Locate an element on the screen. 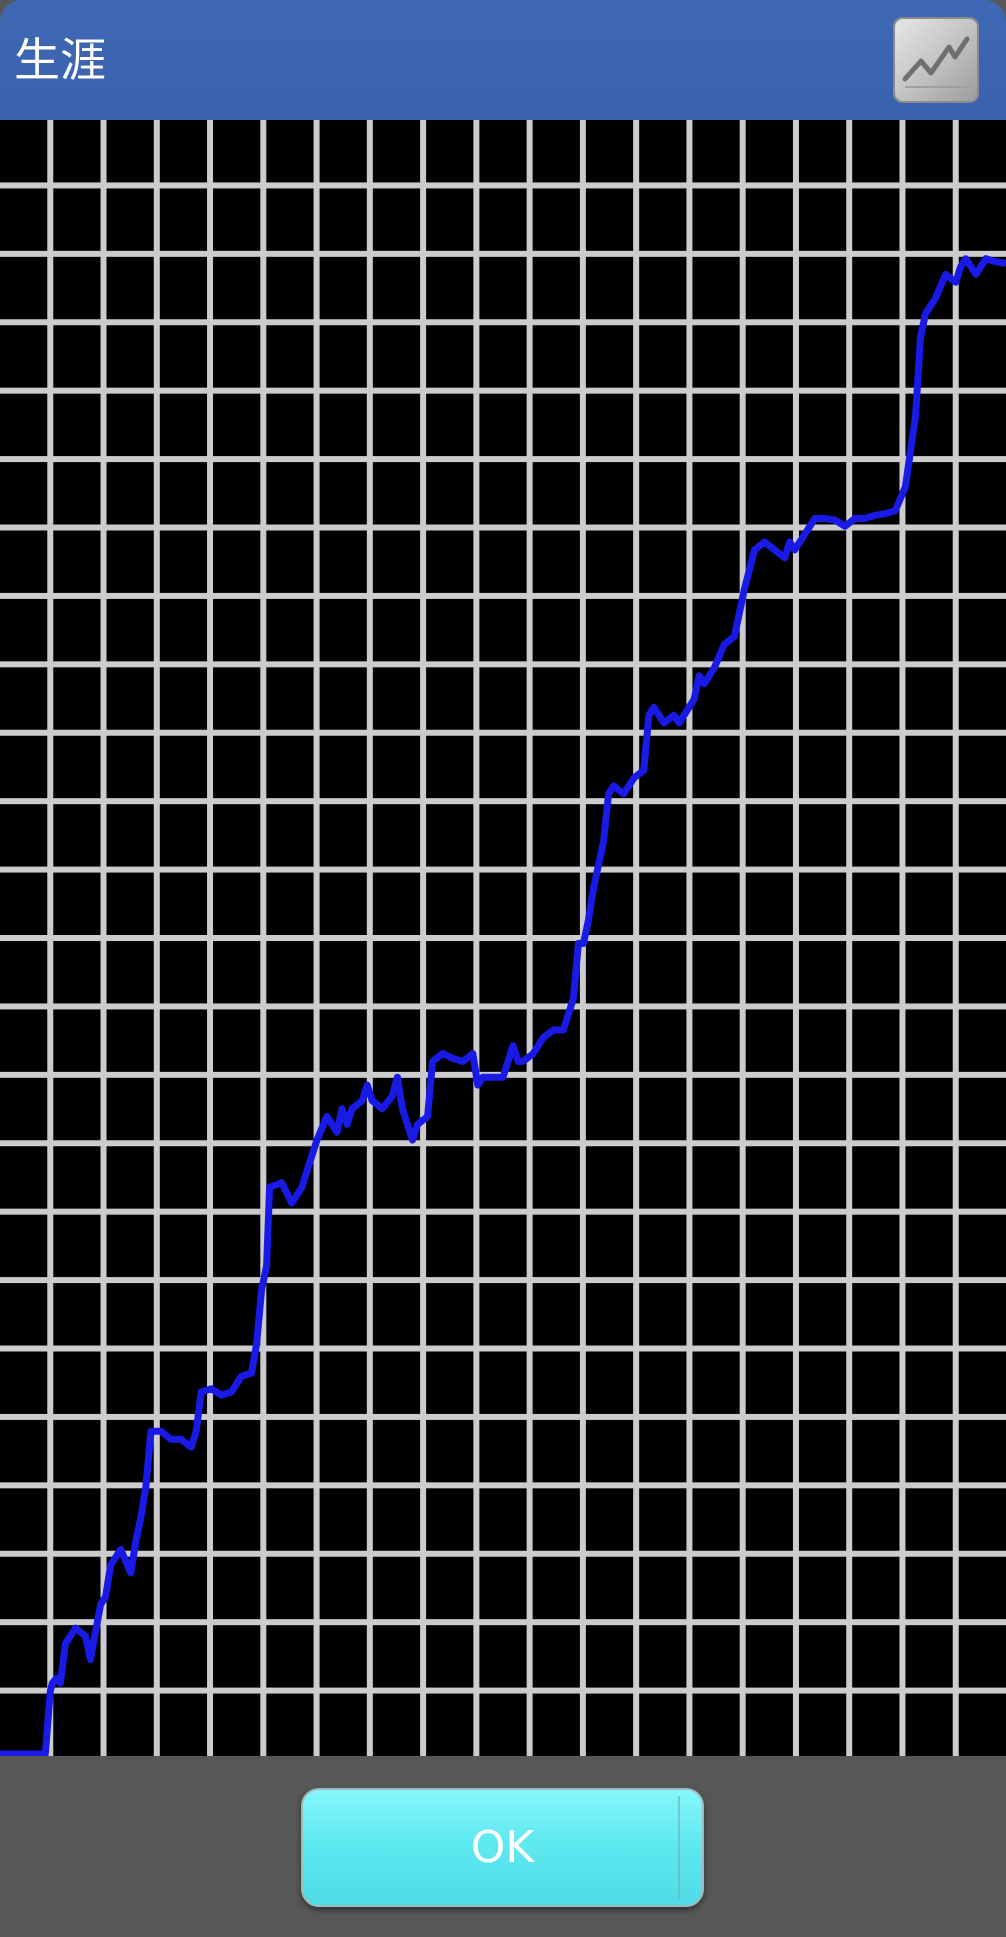 This screenshot has height=1937, width=1006. ok-button-label: OK is located at coordinates (502, 1847).